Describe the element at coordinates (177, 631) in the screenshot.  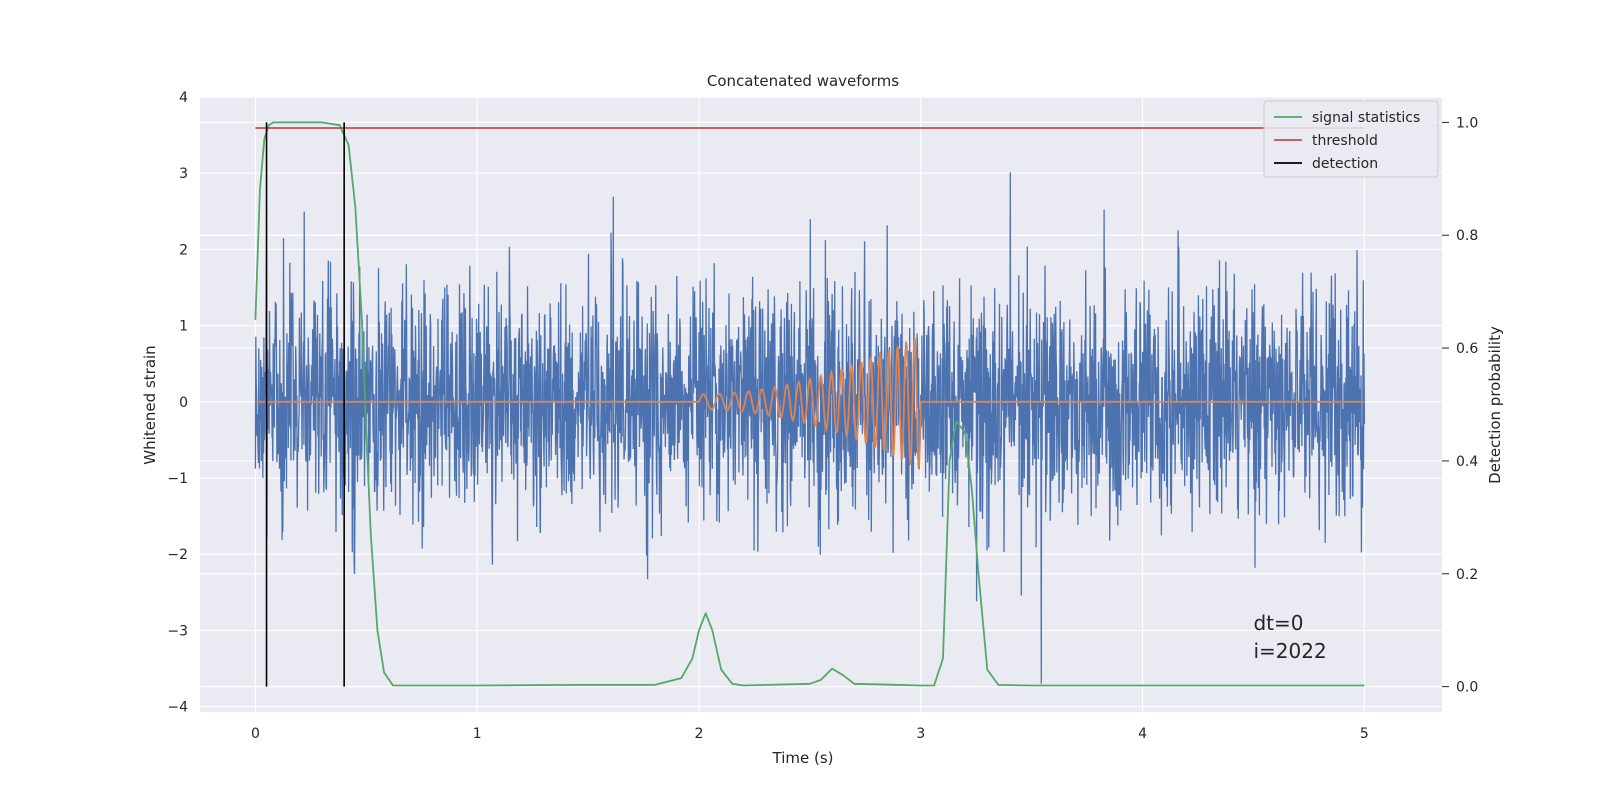
I see `y-tick-label: −3` at that location.